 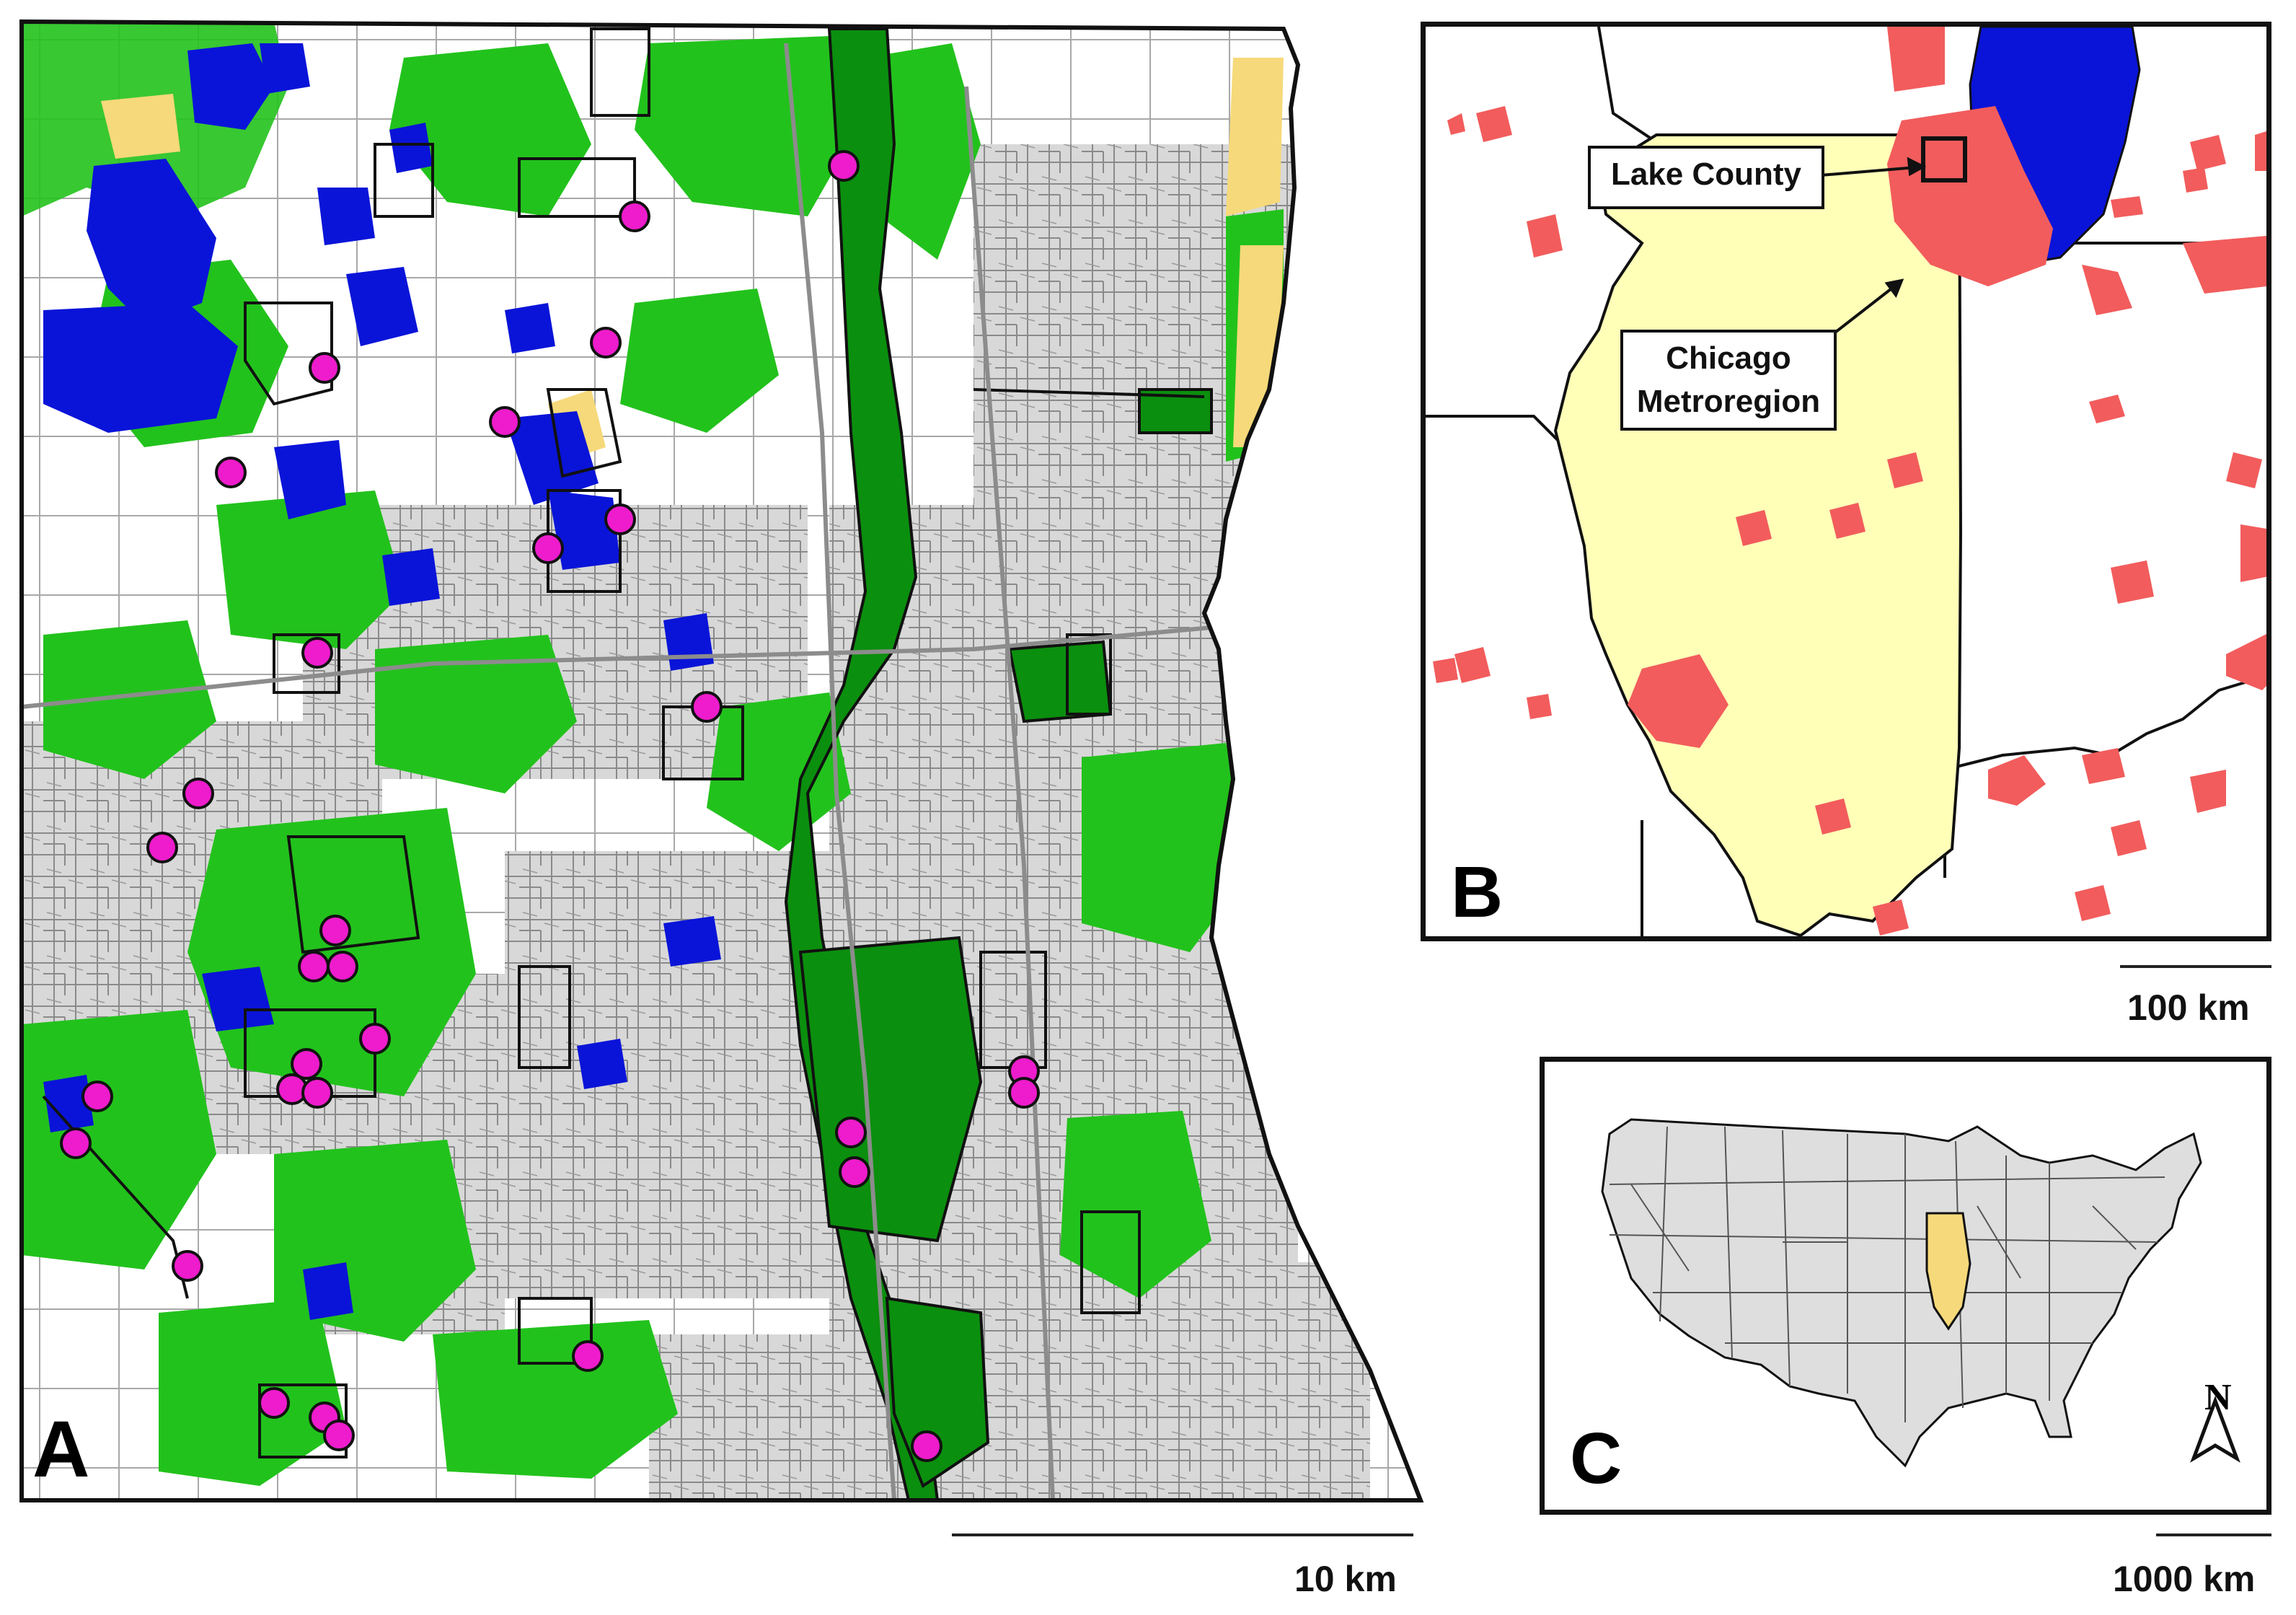 I want to click on panel-c-map: N C, so click(x=1905, y=1286).